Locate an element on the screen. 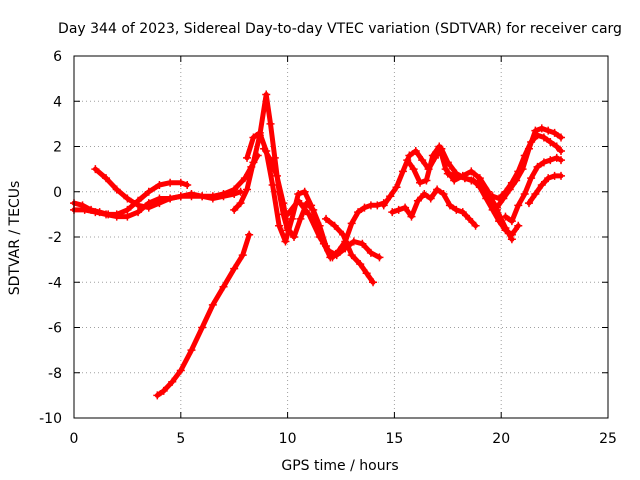 The width and height of the screenshot is (640, 480). y-tick-label: 6 is located at coordinates (57, 57).